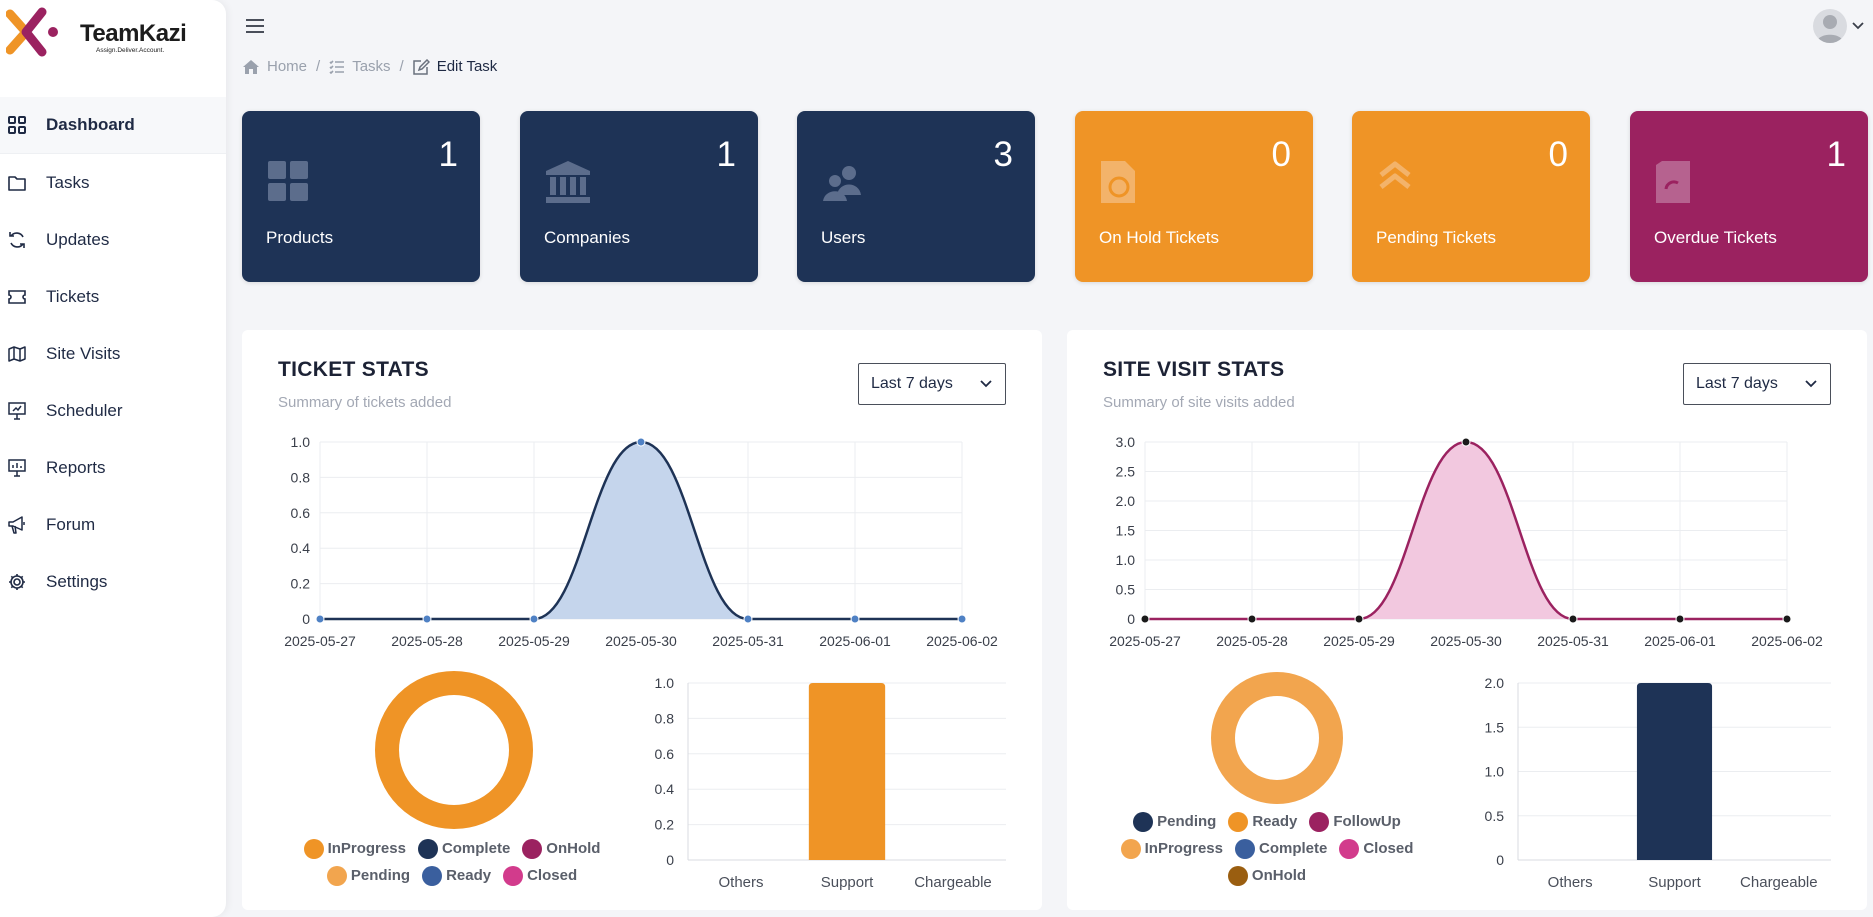 The height and width of the screenshot is (917, 1873). I want to click on sidebar-item-scheduler: Scheduler, so click(113, 410).